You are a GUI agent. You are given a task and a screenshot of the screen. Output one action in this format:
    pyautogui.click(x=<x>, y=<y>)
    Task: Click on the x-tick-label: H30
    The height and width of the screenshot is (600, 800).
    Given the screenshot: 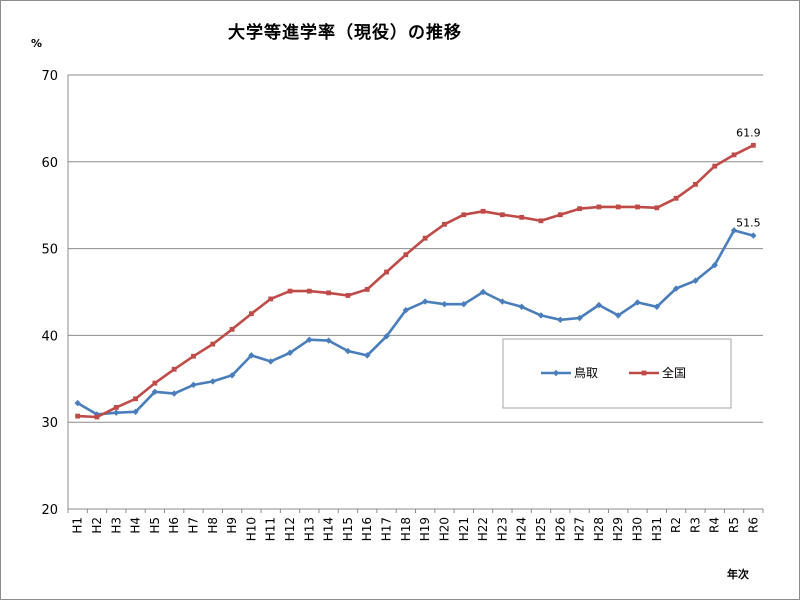 What is the action you would take?
    pyautogui.click(x=638, y=529)
    